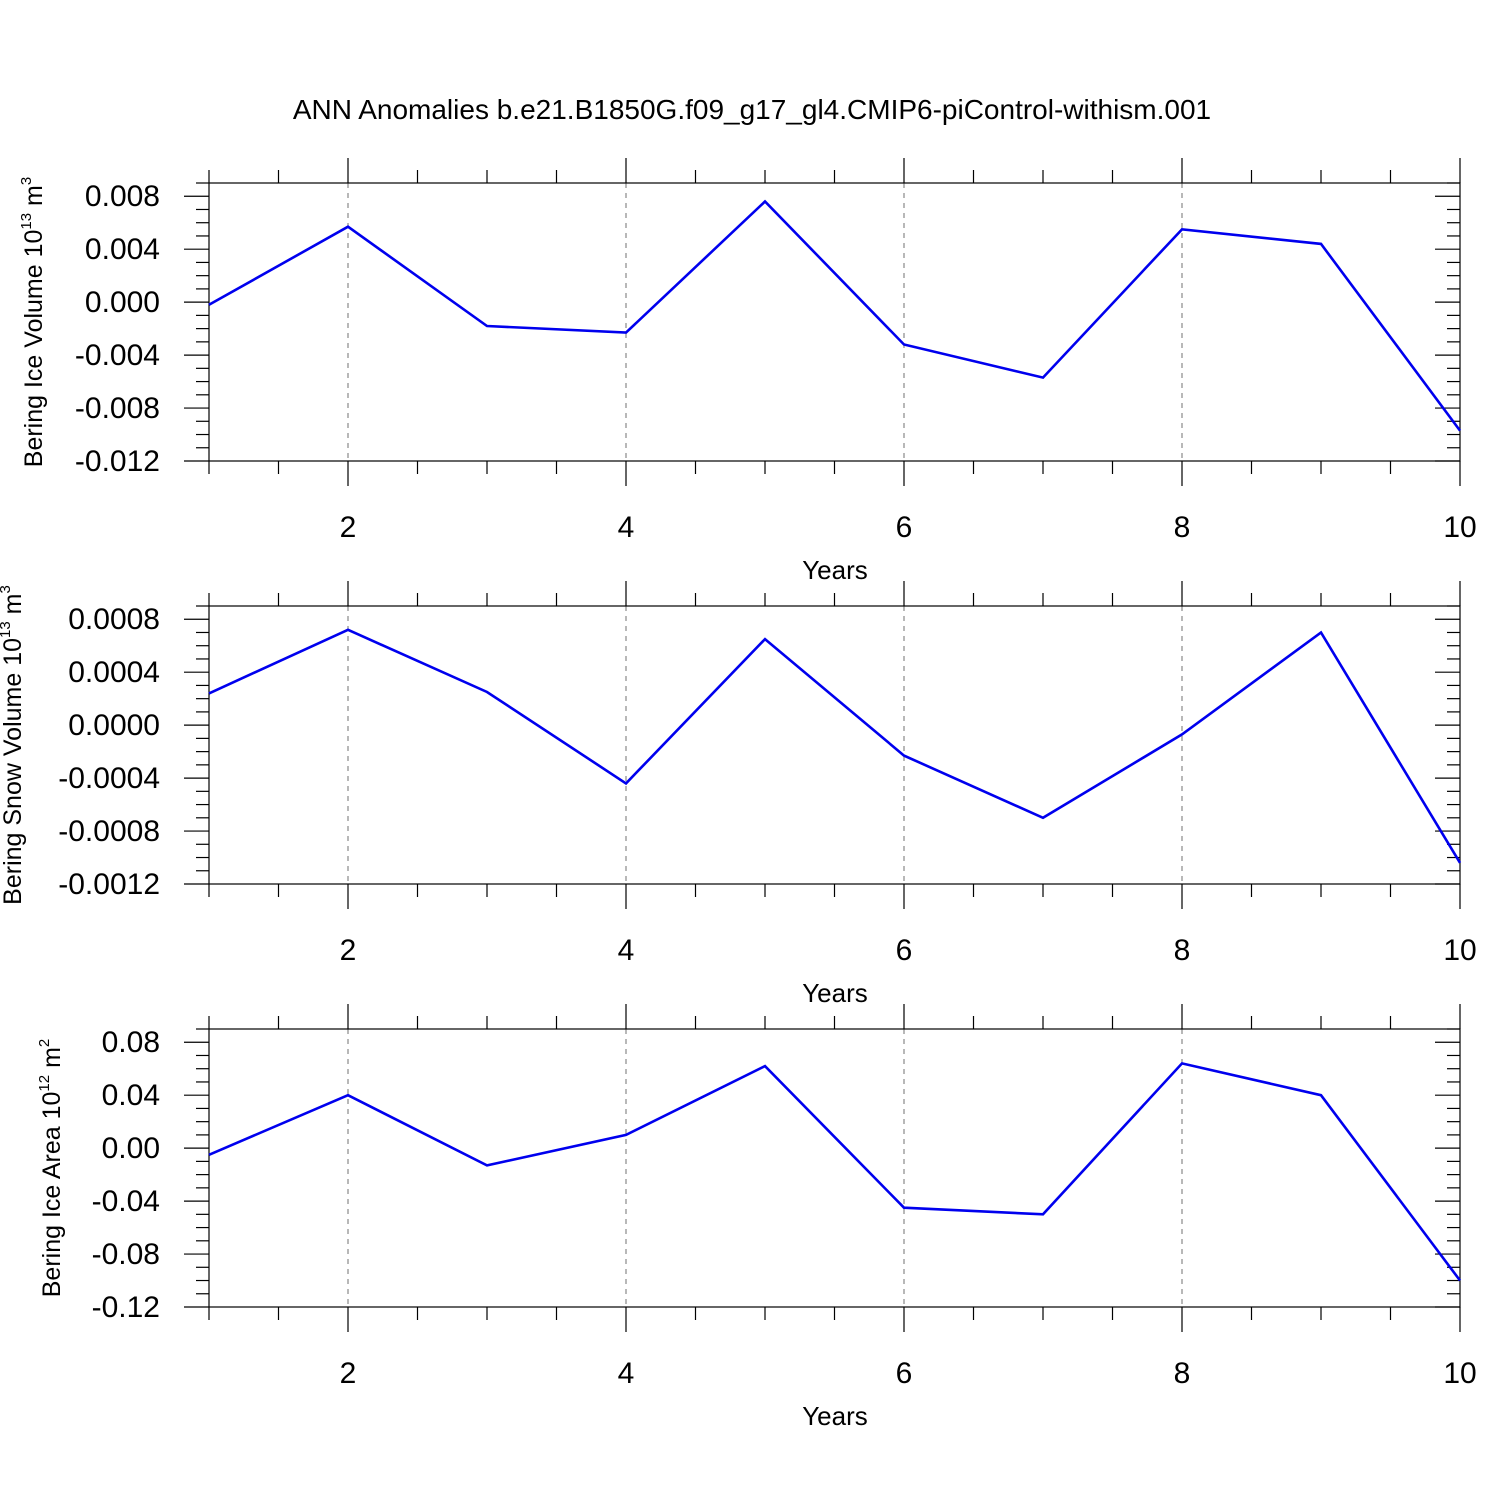 The width and height of the screenshot is (1500, 1500). I want to click on y-tick-label: -0.0012, so click(109, 884).